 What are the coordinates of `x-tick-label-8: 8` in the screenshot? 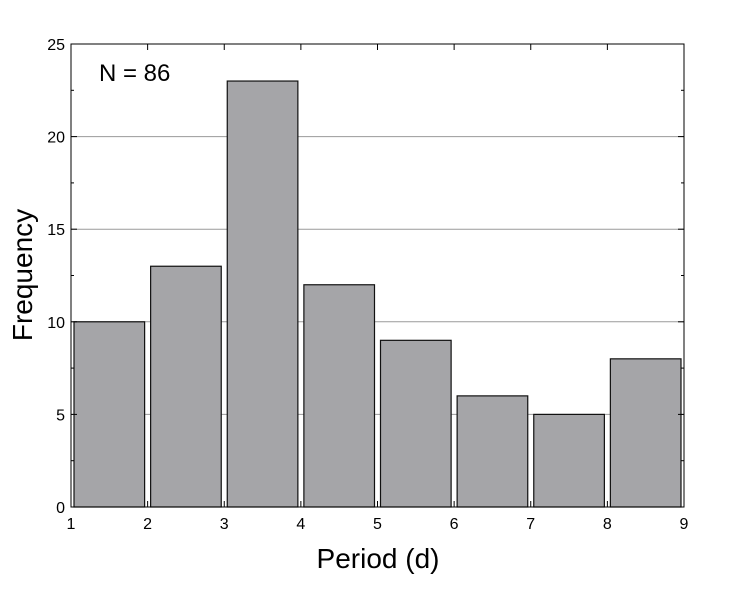 It's located at (607, 524).